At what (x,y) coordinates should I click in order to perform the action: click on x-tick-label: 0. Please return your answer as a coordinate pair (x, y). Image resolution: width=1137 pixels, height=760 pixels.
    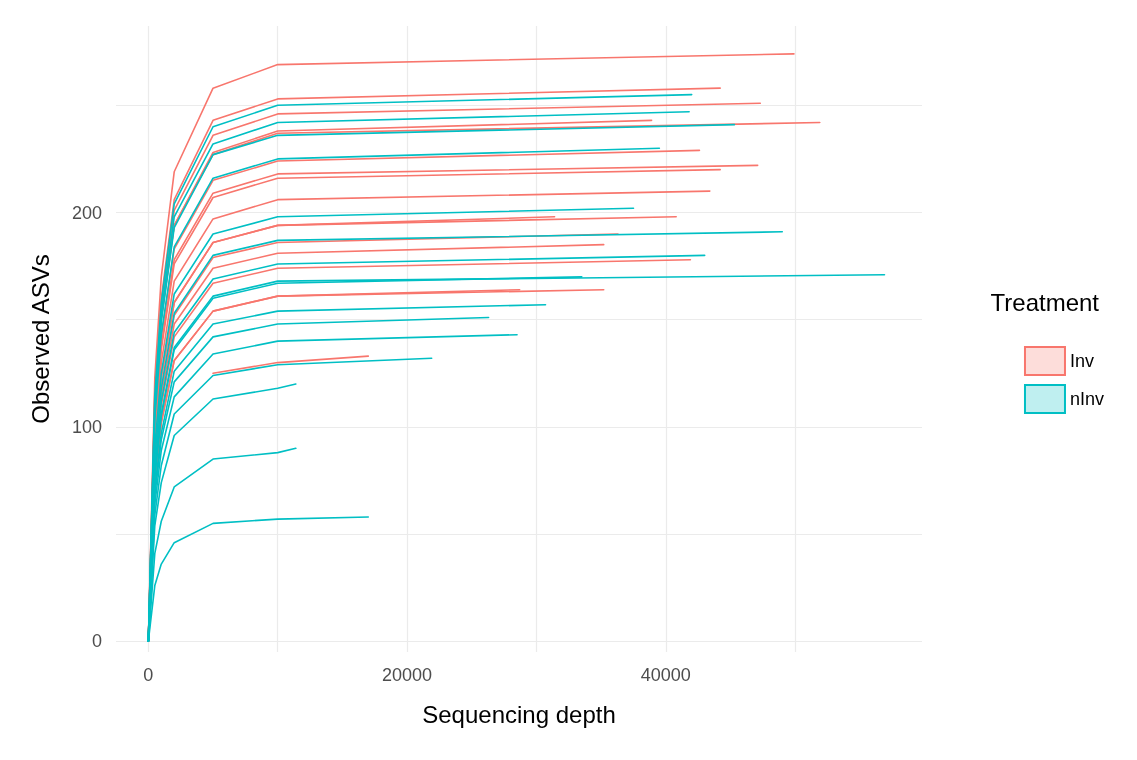
    Looking at the image, I should click on (148, 675).